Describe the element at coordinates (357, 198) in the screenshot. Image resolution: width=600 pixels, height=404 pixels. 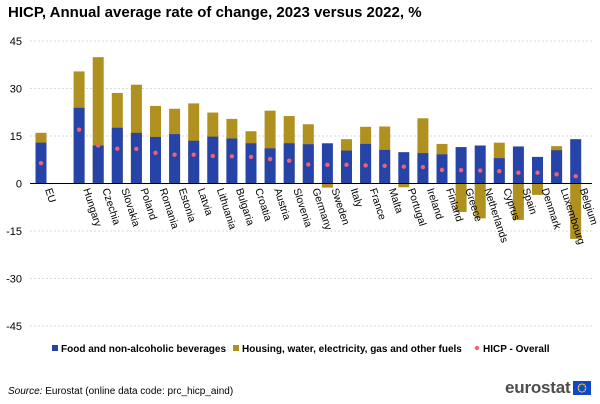
I see `x-tick-label: Italy` at that location.